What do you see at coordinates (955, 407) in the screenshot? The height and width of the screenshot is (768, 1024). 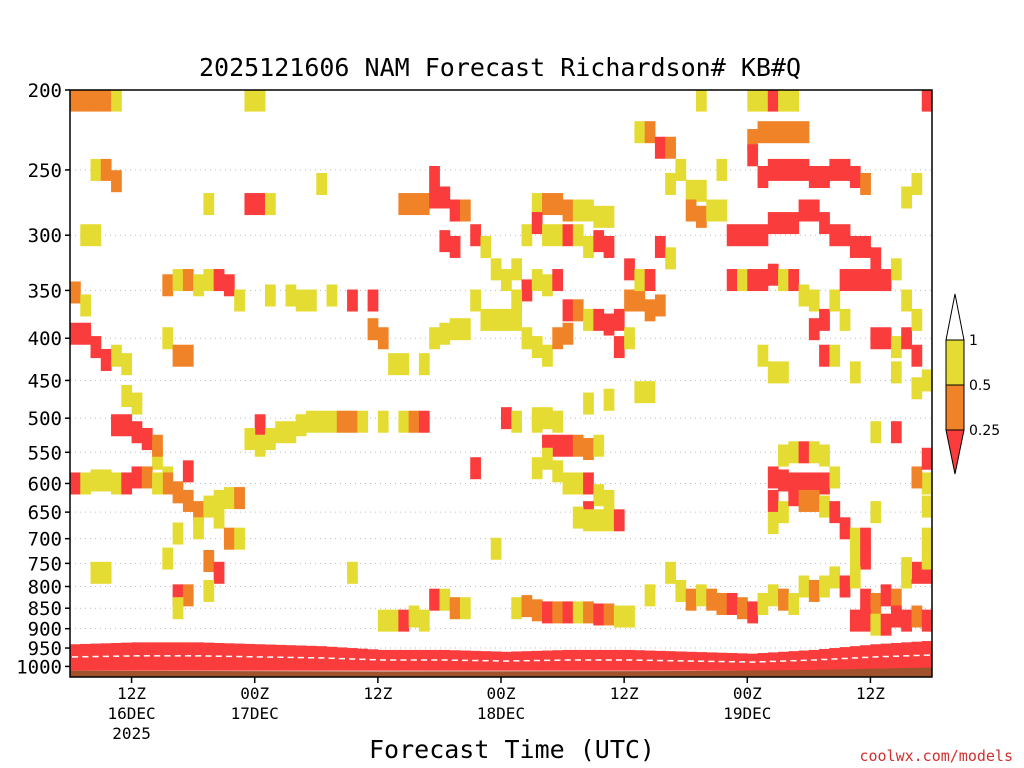 I see `legend-swatch-mid` at bounding box center [955, 407].